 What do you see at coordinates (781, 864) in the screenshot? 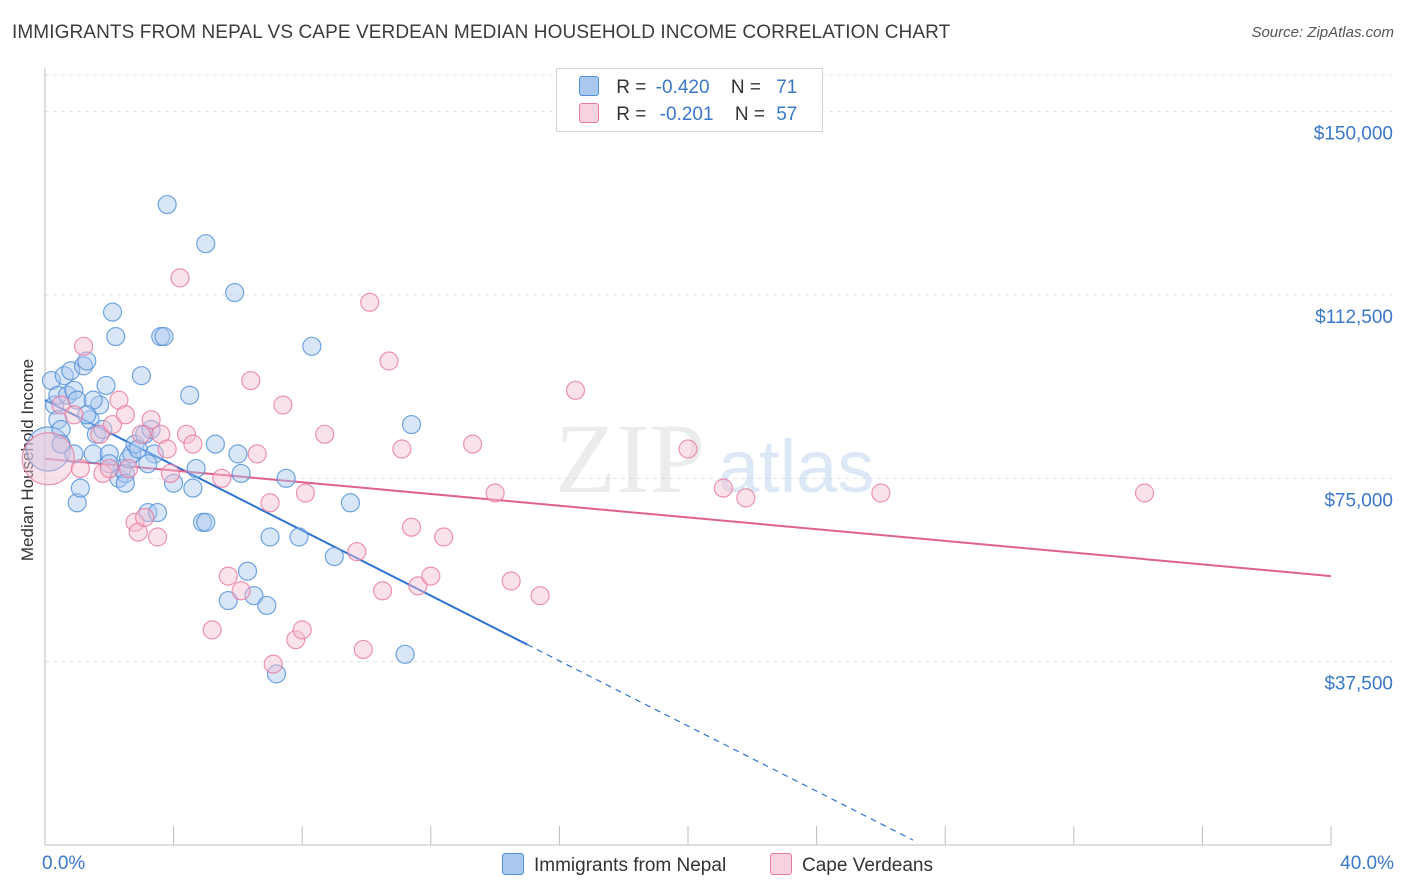
I see `bottom-legend-swatch-cape` at bounding box center [781, 864].